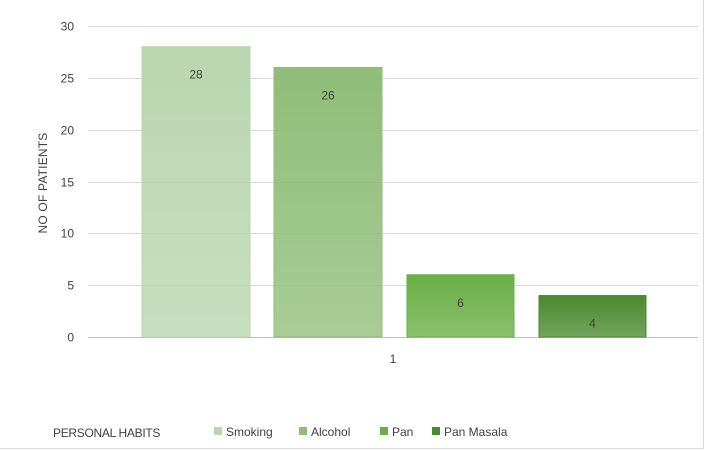 The width and height of the screenshot is (706, 451). What do you see at coordinates (476, 432) in the screenshot?
I see `legend-label: Pan Masala` at bounding box center [476, 432].